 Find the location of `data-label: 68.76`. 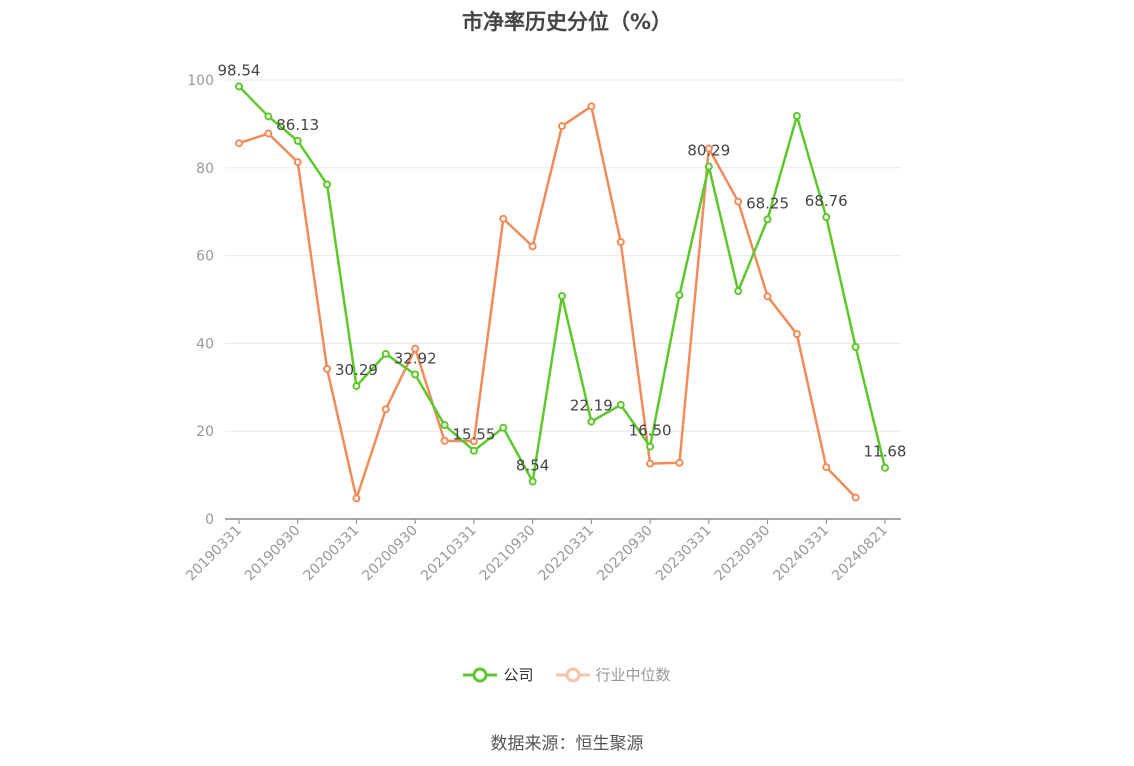

data-label: 68.76 is located at coordinates (826, 201).